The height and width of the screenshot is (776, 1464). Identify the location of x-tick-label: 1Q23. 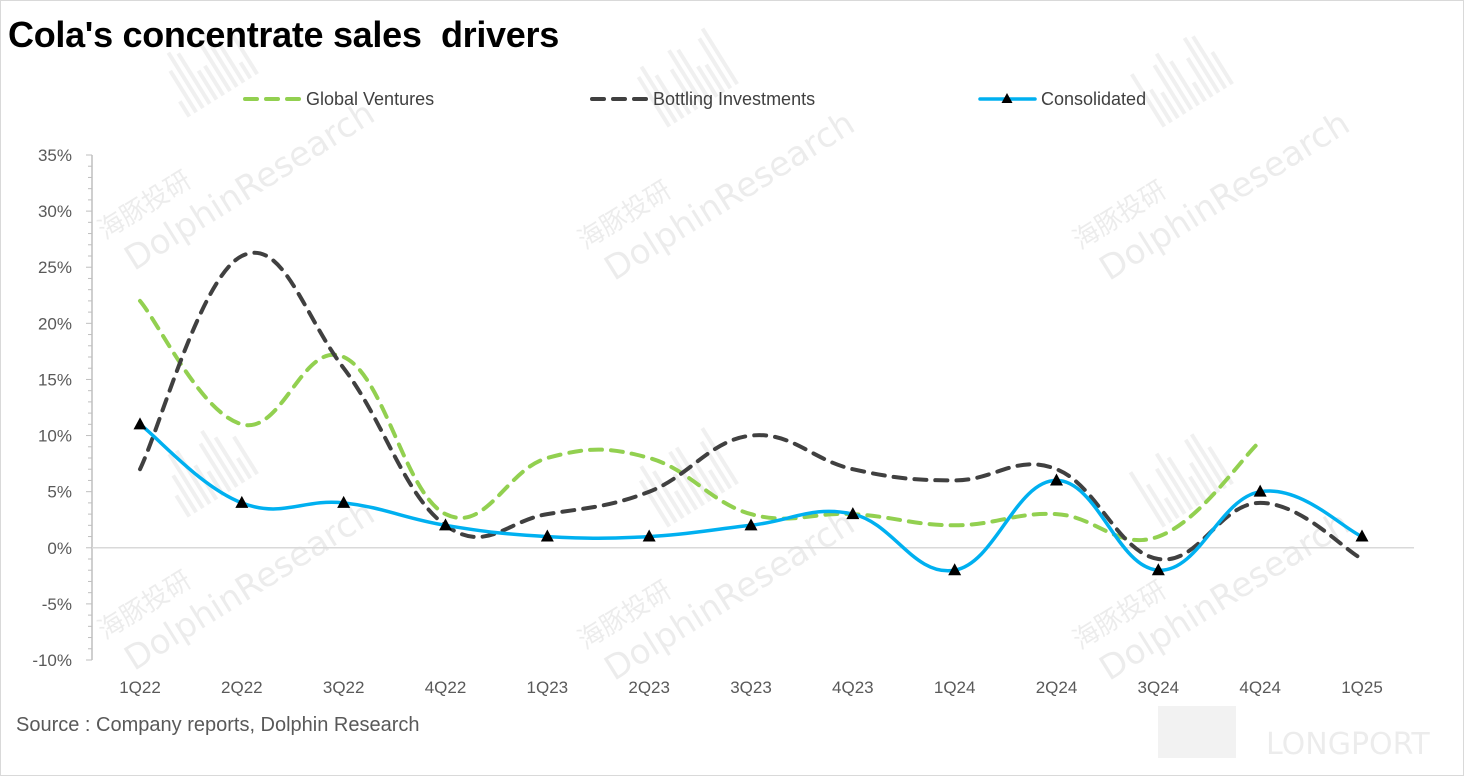
(548, 687).